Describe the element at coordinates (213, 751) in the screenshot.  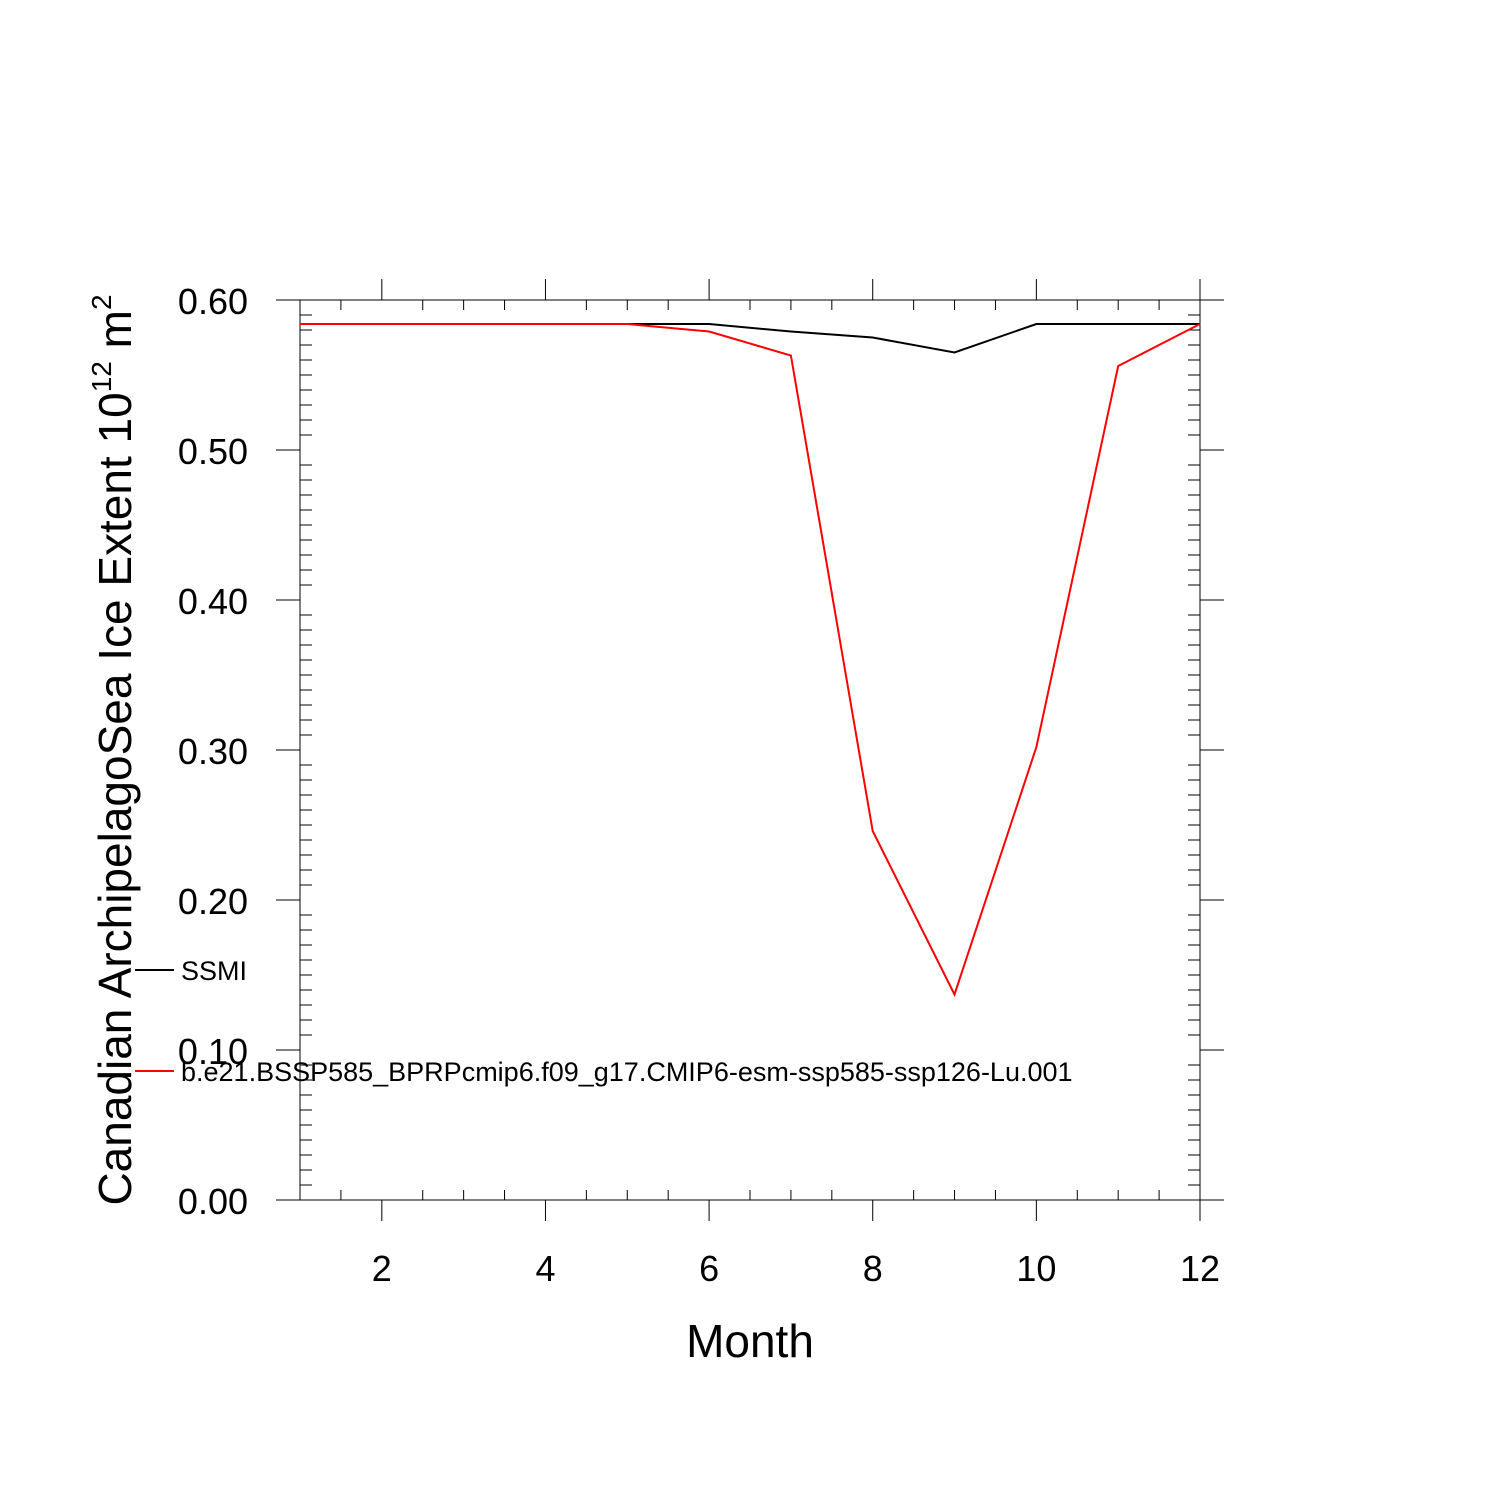
I see `y-tick-label: 0.30` at that location.